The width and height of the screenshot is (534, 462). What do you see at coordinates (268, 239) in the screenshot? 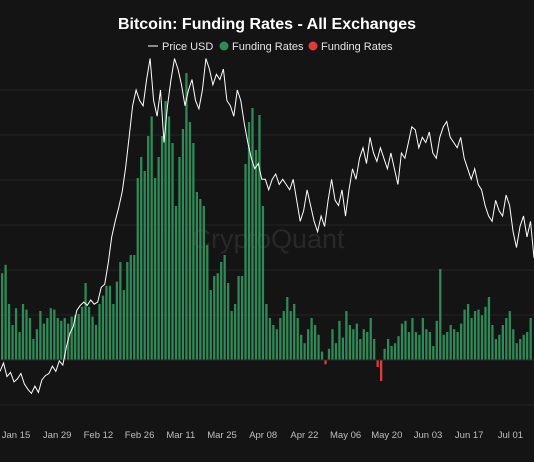
I see `watermark: CryptoQuant` at bounding box center [268, 239].